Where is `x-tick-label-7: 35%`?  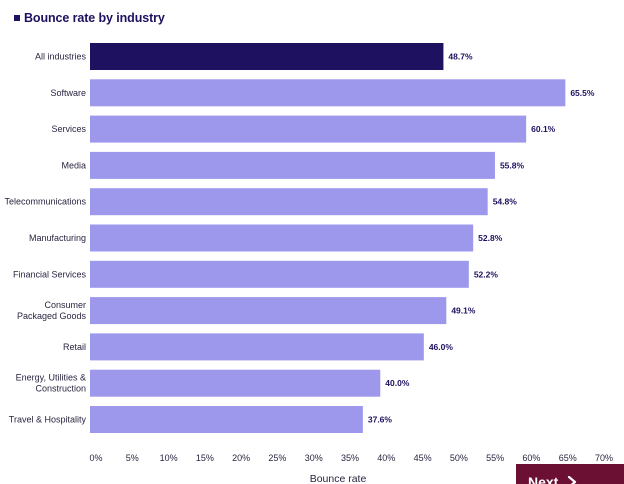
x-tick-label-7: 35% is located at coordinates (350, 458).